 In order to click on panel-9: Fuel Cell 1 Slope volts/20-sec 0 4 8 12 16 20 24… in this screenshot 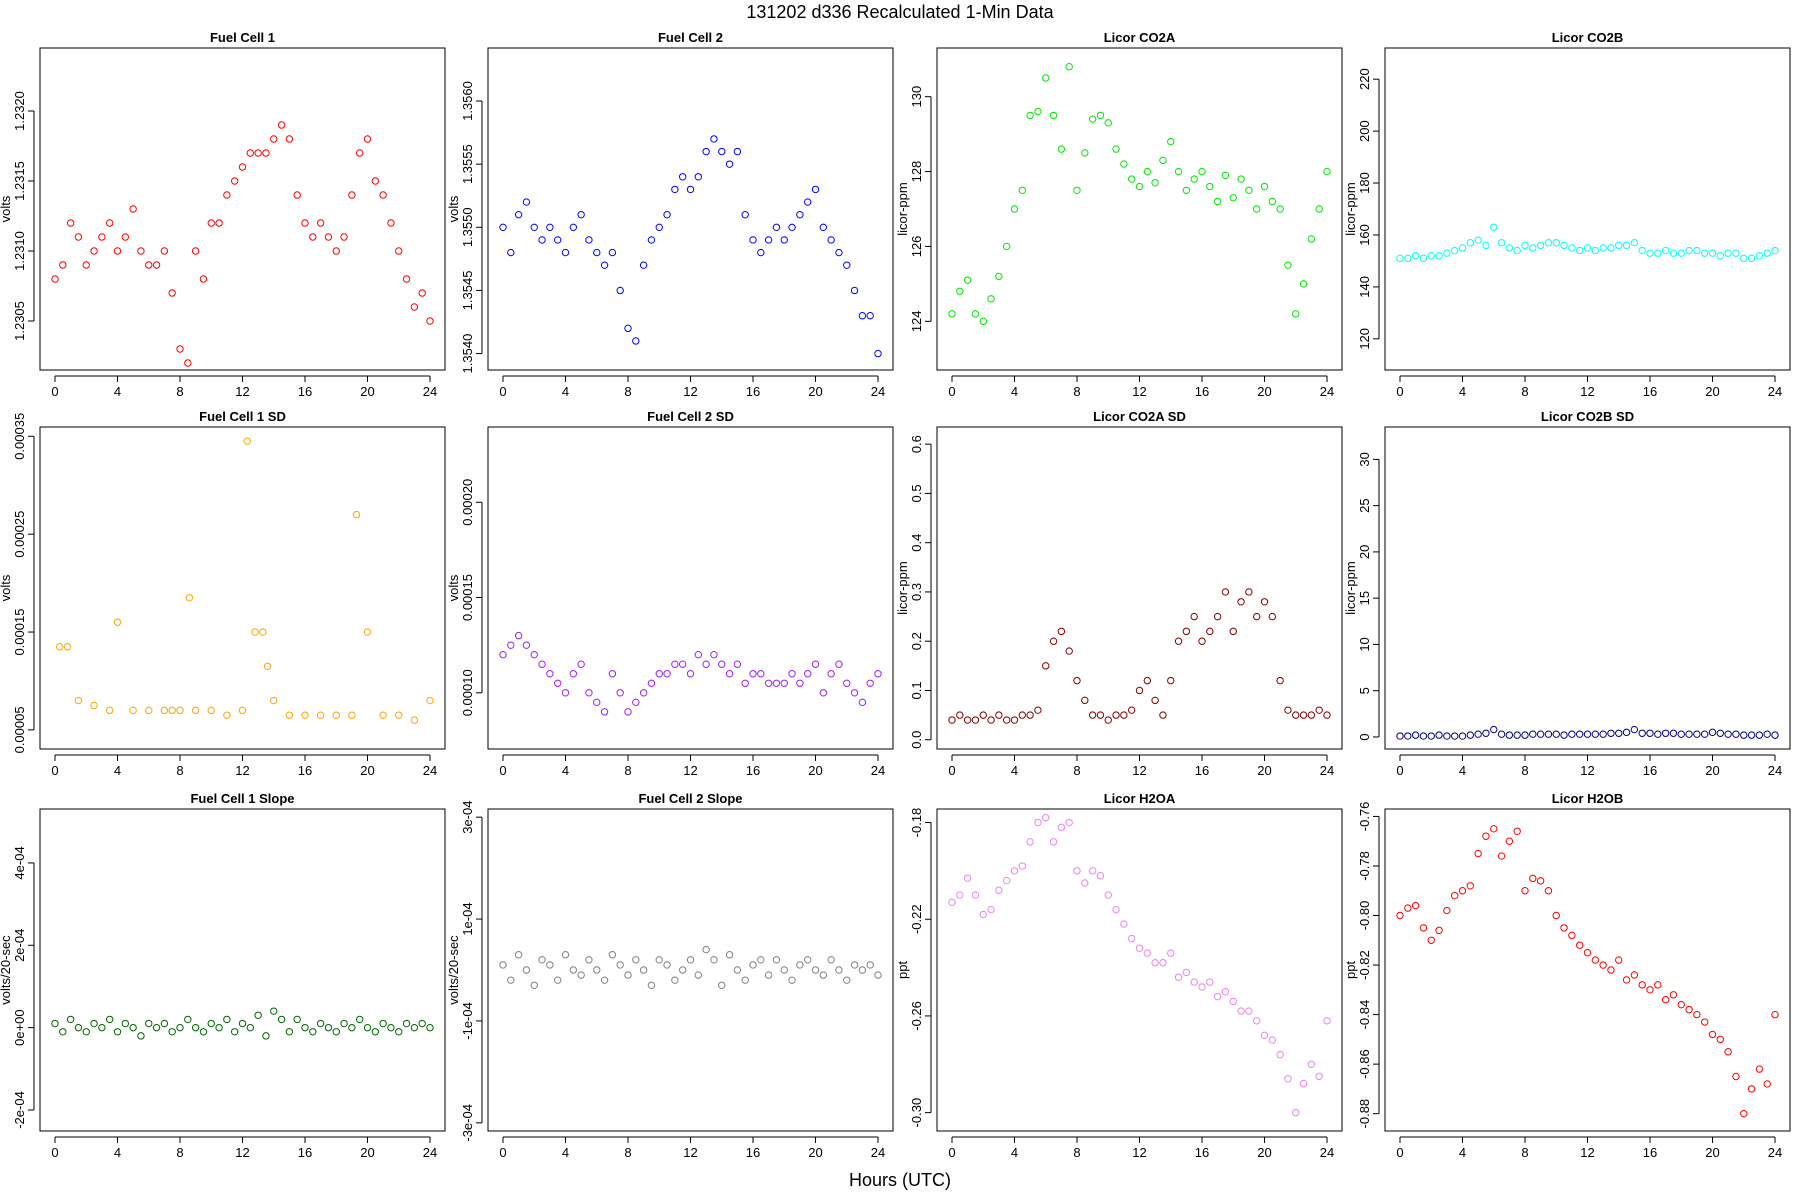, I will do `click(223, 975)`.